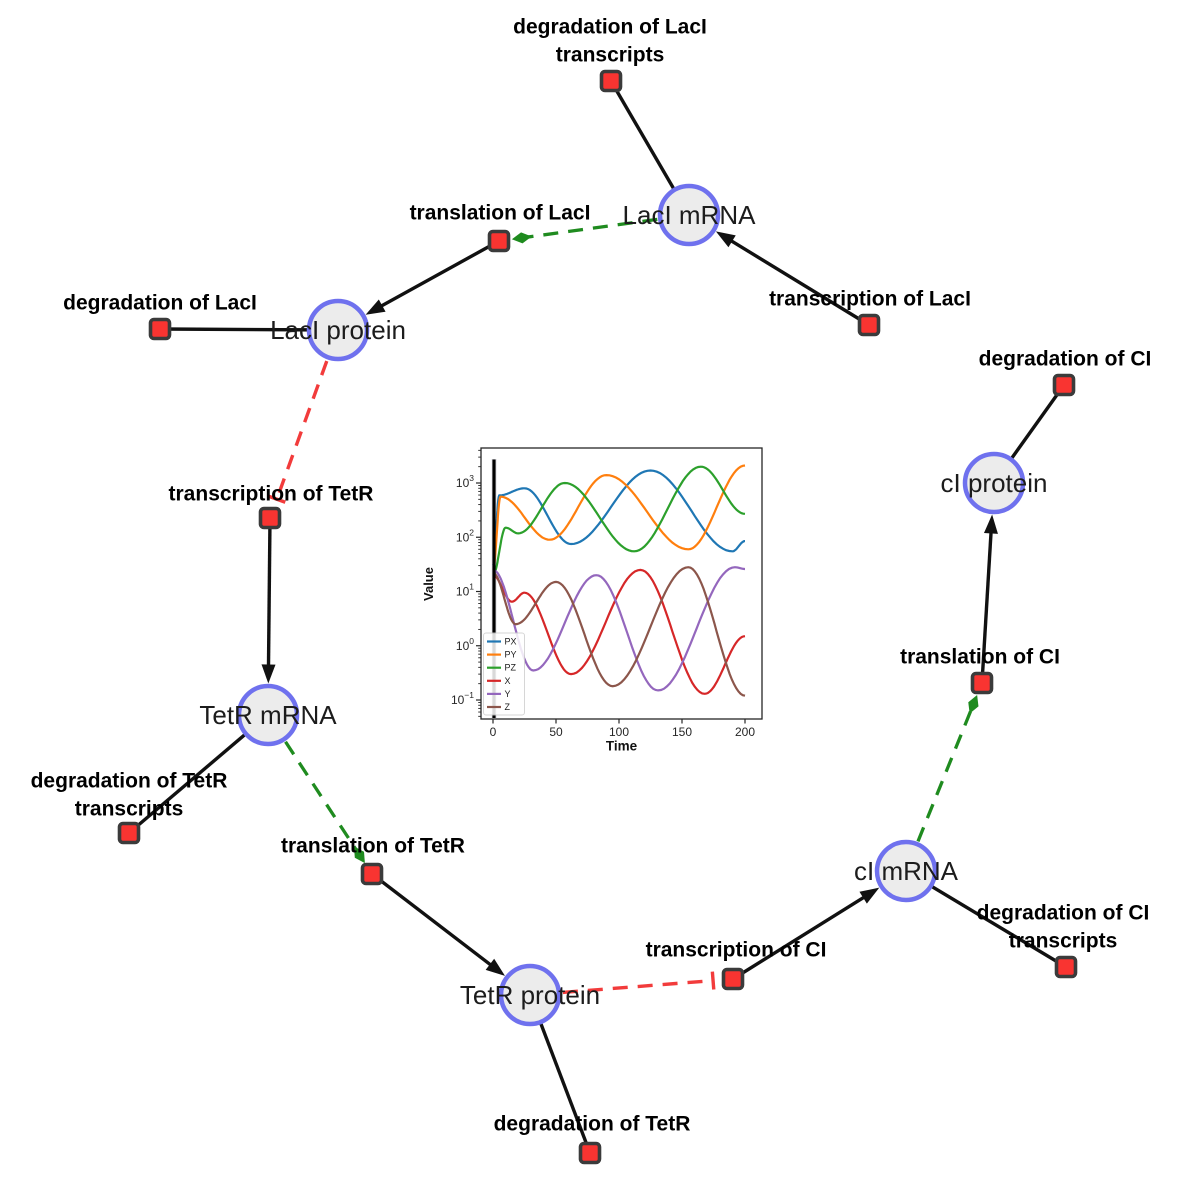 The image size is (1189, 1200). What do you see at coordinates (129, 833) in the screenshot?
I see `reaction-node-deg_tetr_tx` at bounding box center [129, 833].